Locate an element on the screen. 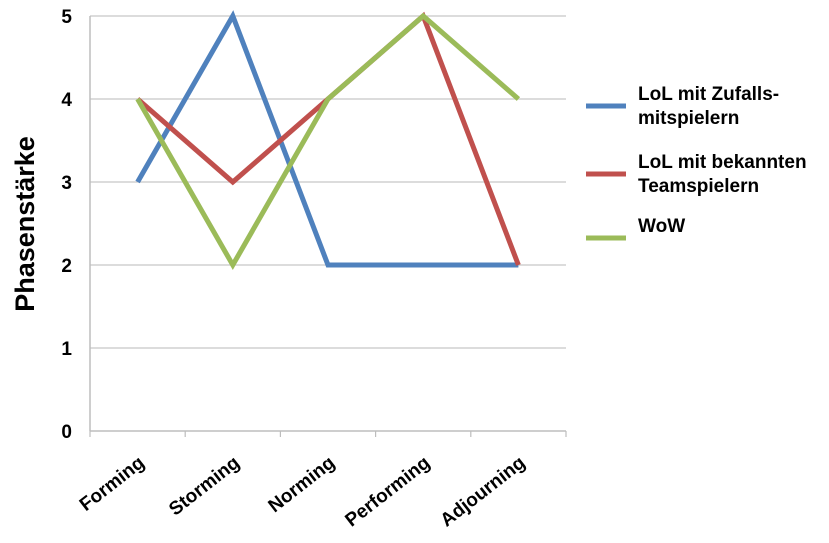  y-tick-label: 5 is located at coordinates (66, 17).